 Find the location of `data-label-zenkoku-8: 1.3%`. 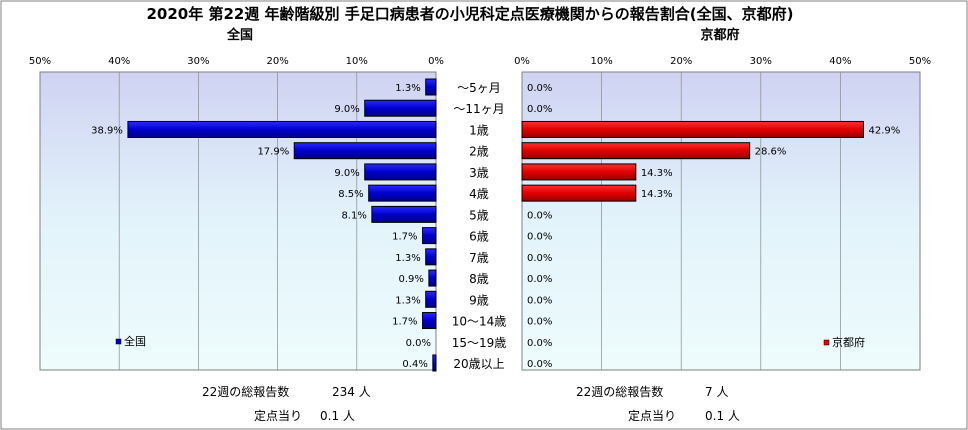

data-label-zenkoku-8: 1.3% is located at coordinates (407, 258).